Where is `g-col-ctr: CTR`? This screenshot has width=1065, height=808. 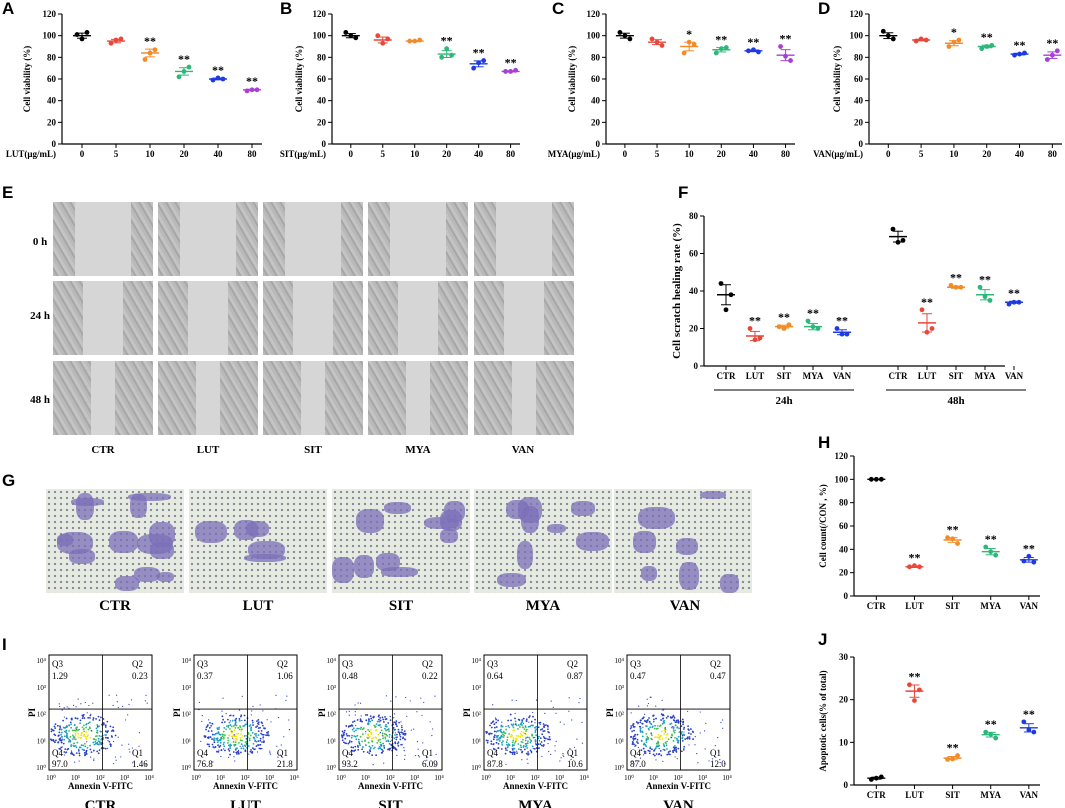 g-col-ctr: CTR is located at coordinates (115, 606).